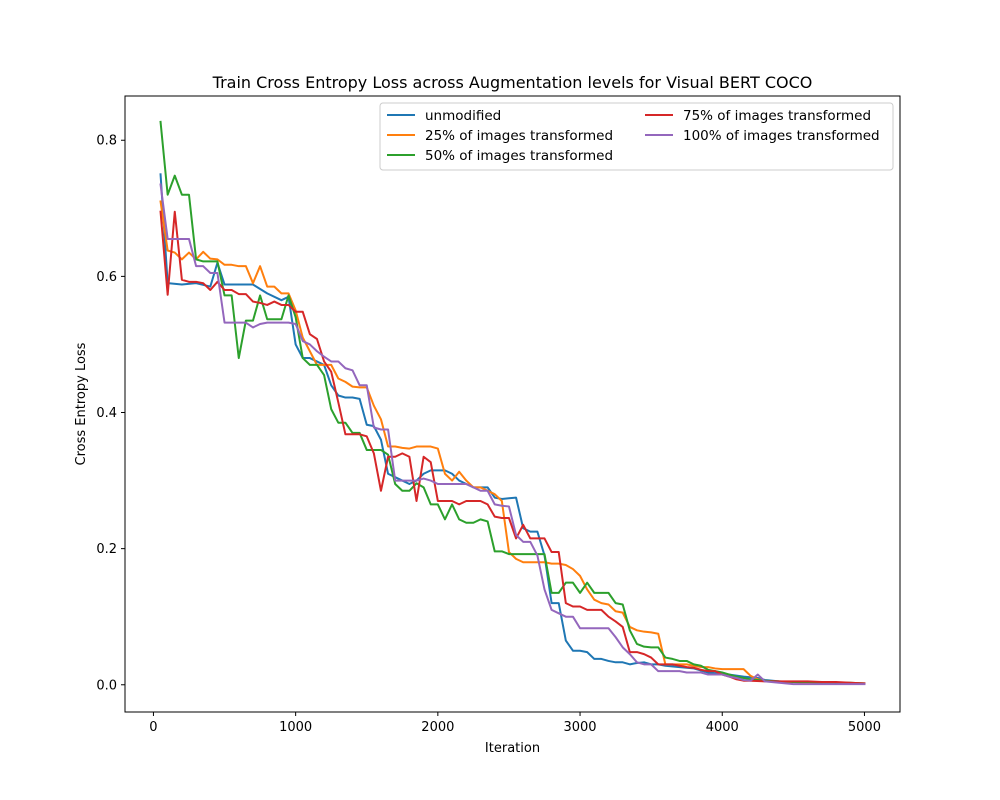 Image resolution: width=1000 pixels, height=800 pixels. Describe the element at coordinates (519, 156) in the screenshot. I see `legend-label: 50% of images transformed` at that location.